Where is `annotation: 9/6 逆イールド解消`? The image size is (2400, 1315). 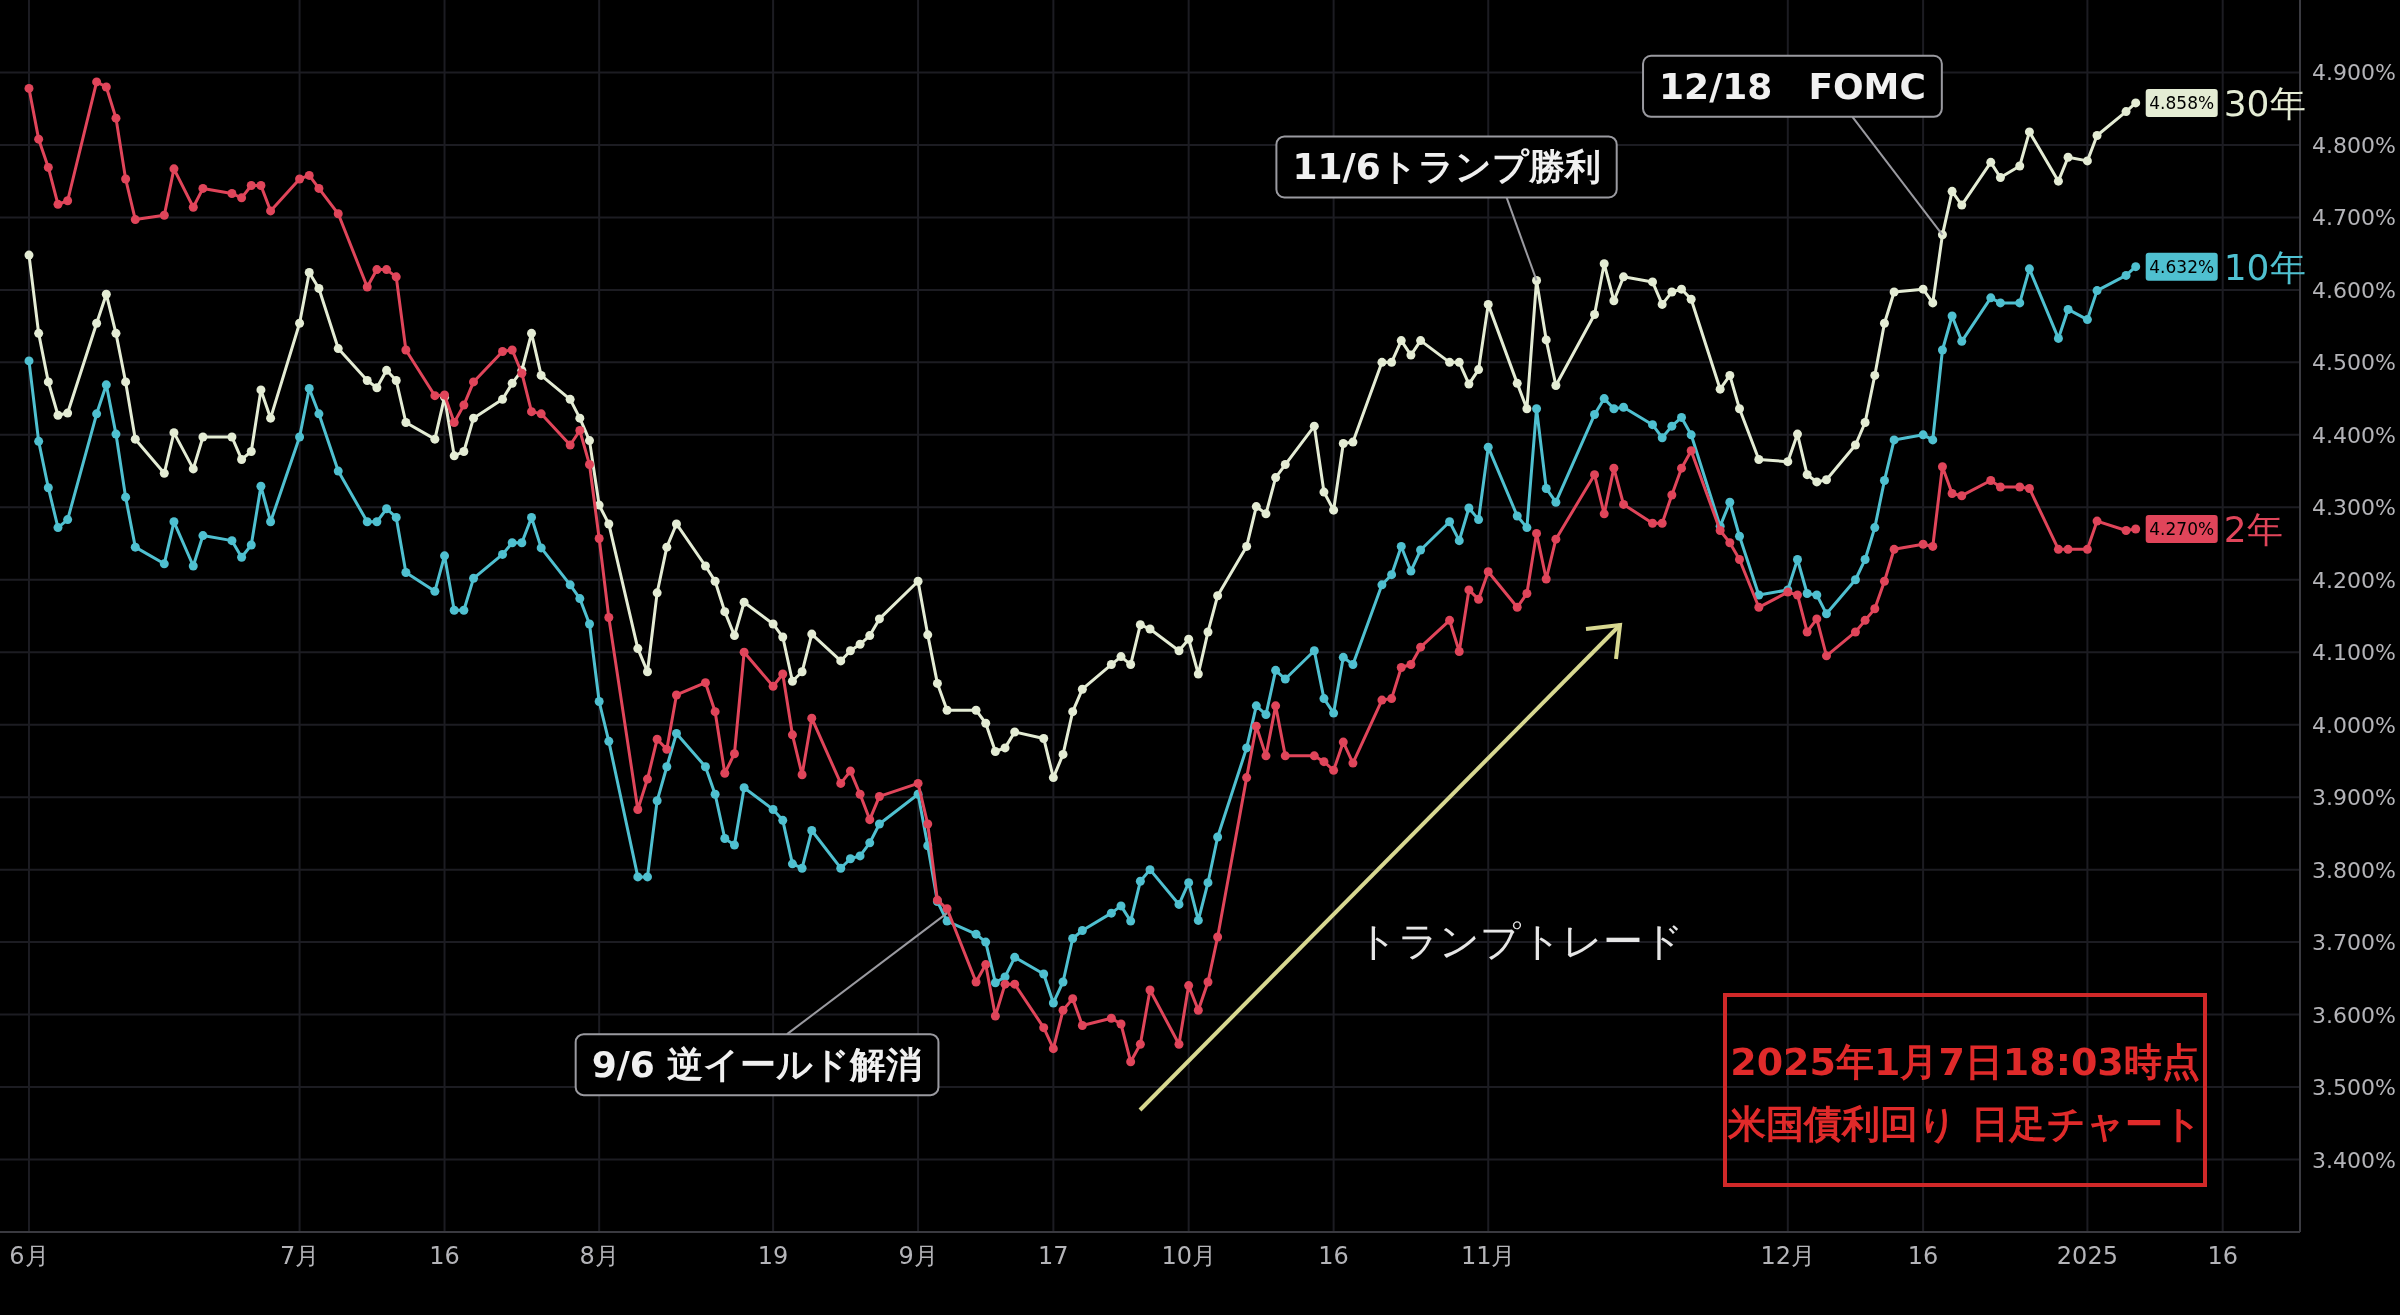
annotation: 9/6 逆イールド解消 is located at coordinates (757, 1065).